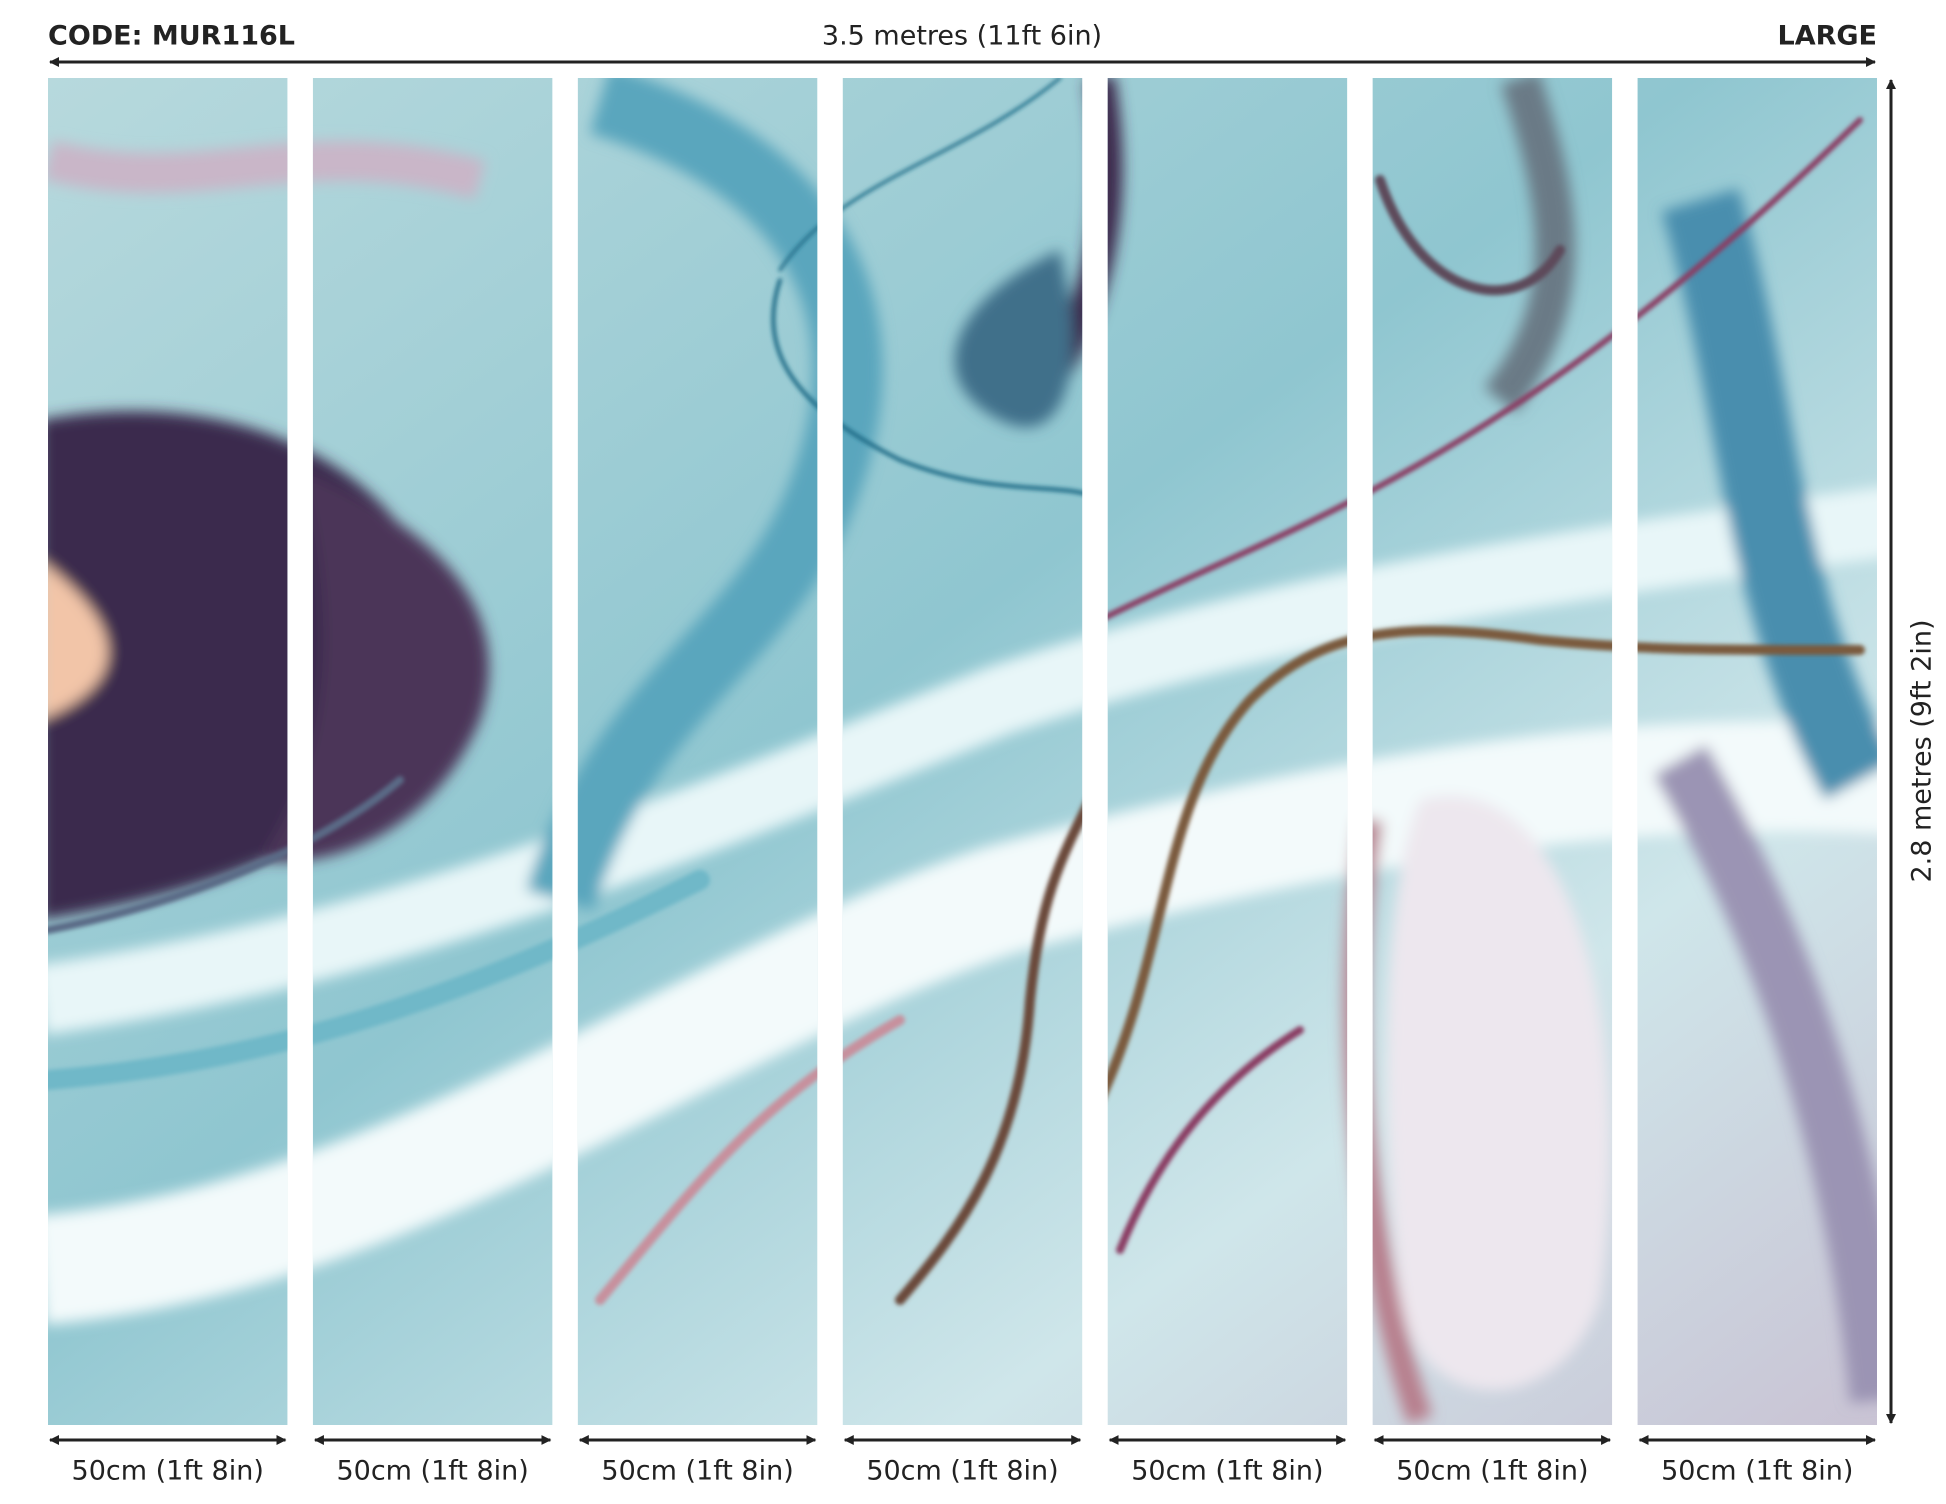  I want to click on total-width: 3.5 metres (11ft 6in), so click(962, 36).